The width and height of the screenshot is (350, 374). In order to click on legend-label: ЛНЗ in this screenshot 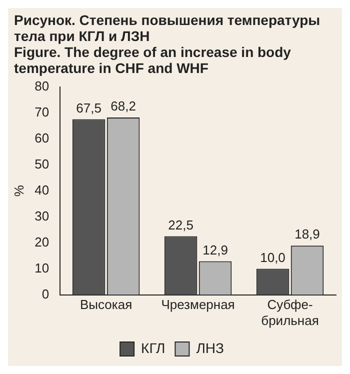, I will do `click(210, 348)`.